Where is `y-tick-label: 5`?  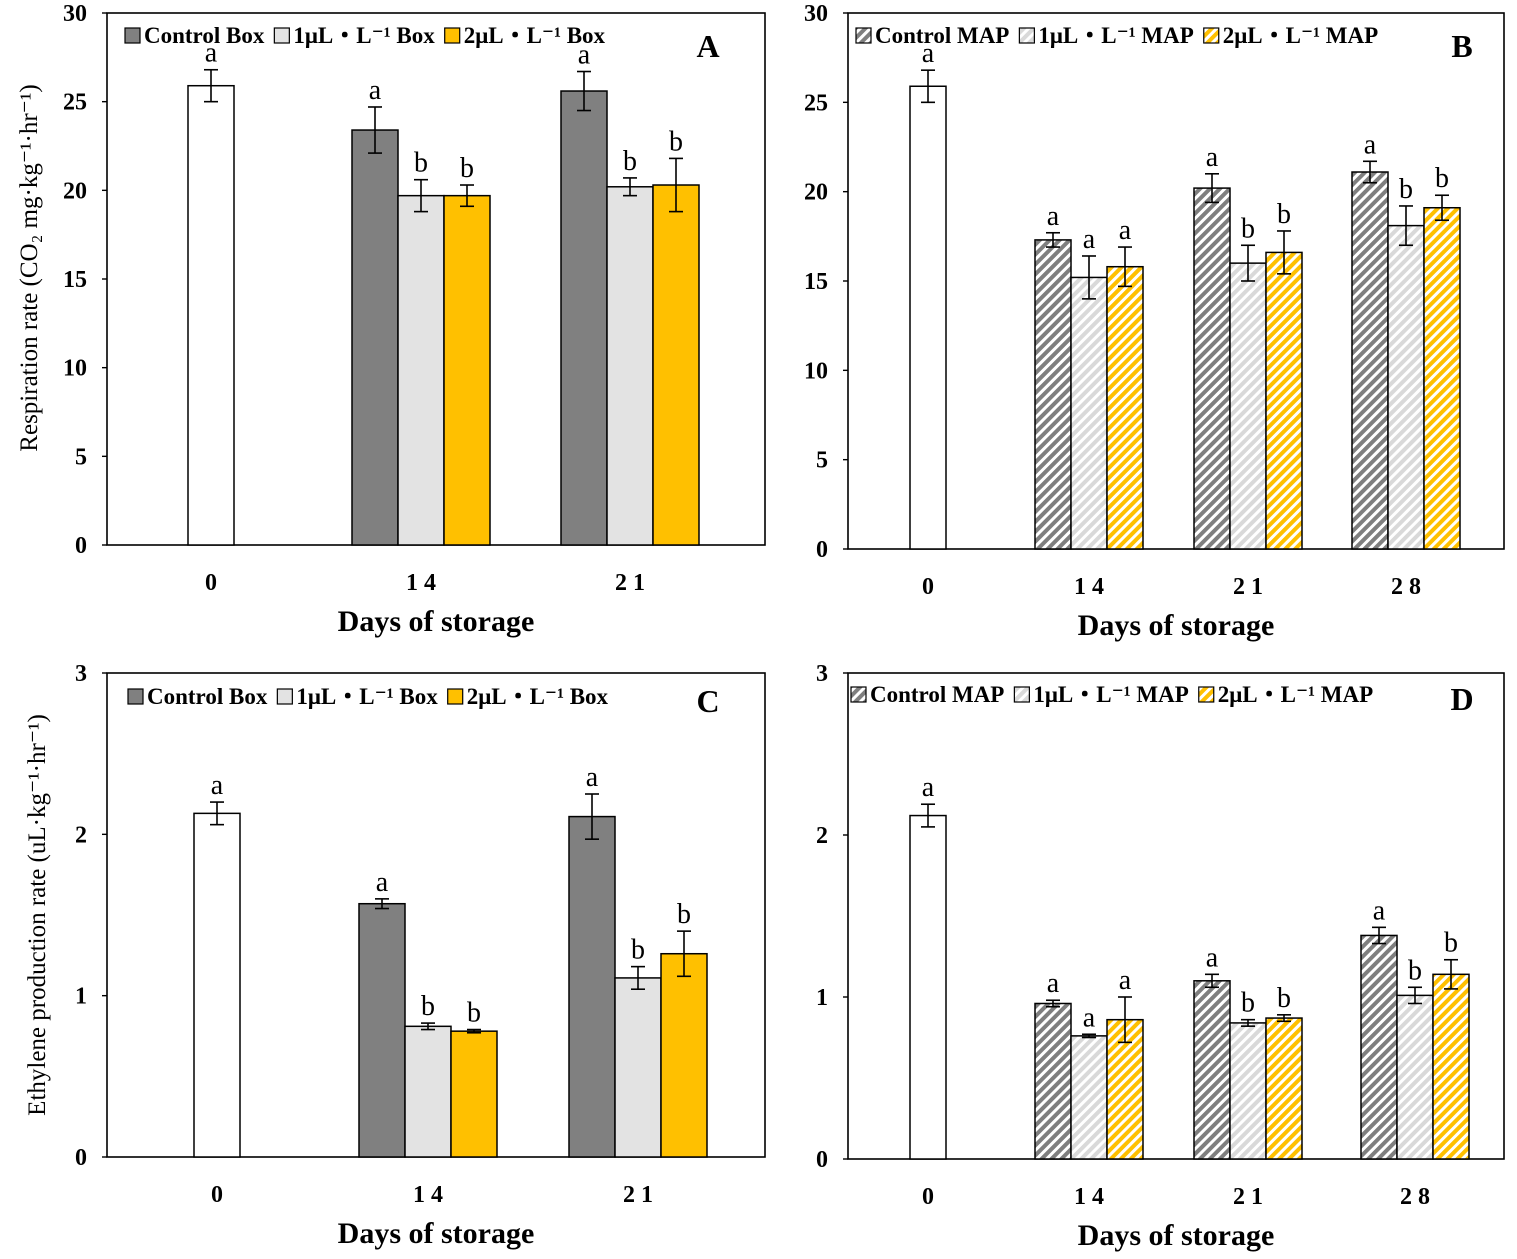 y-tick-label: 5 is located at coordinates (81, 457).